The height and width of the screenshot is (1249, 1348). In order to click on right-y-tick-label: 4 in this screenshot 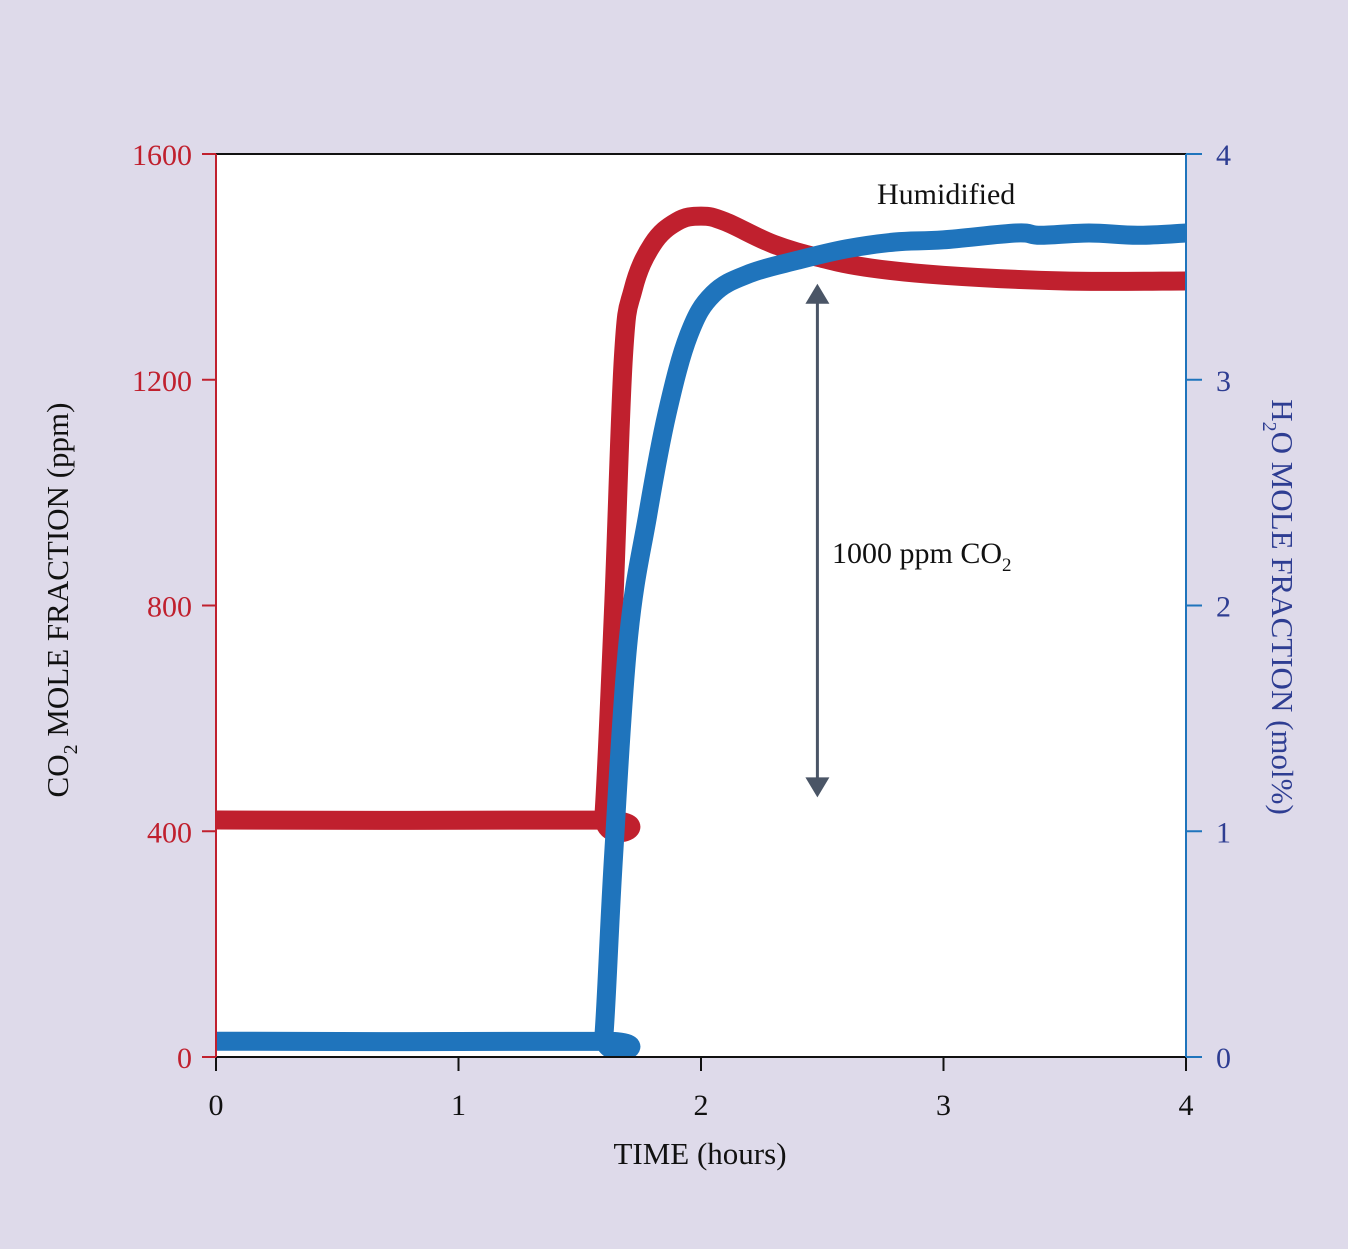, I will do `click(1223, 155)`.